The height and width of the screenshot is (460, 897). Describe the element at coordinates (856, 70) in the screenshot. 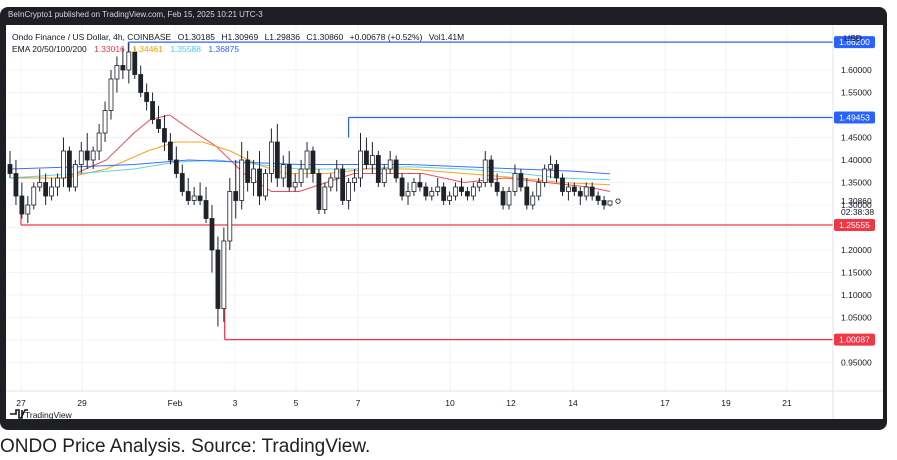

I see `y-tick-label: 1.60000` at that location.